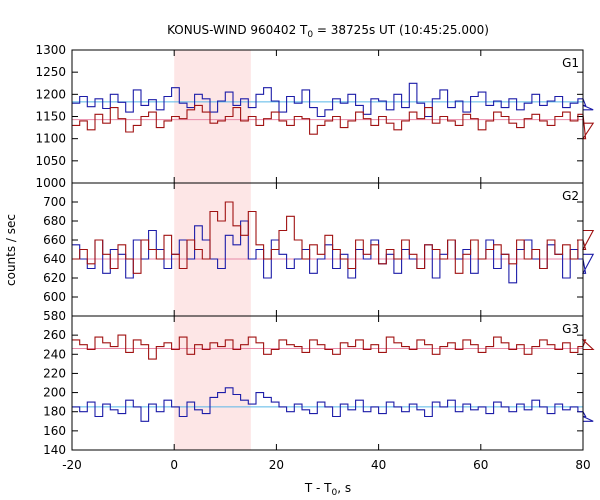  Describe the element at coordinates (54, 354) in the screenshot. I see `y-tick-label: 240` at that location.